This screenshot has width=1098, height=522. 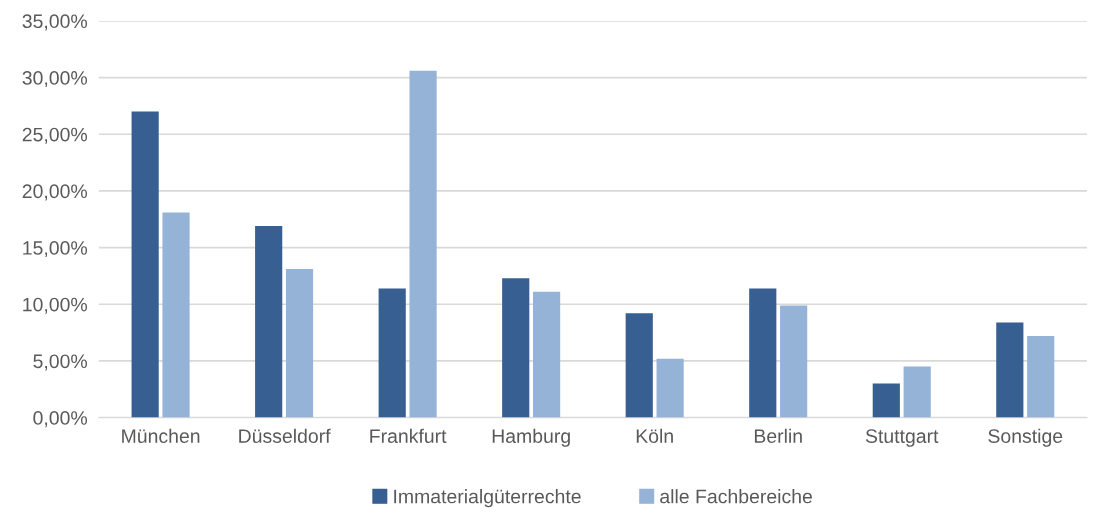 I want to click on x-tick-label: Stuttgart, so click(x=902, y=438).